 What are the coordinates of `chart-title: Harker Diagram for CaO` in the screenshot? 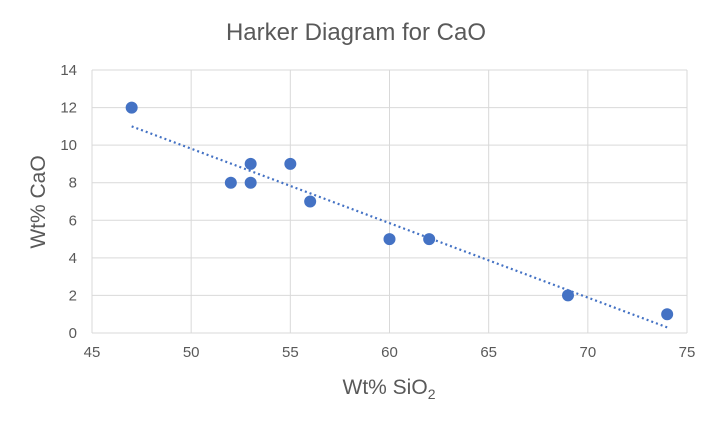 It's located at (356, 32).